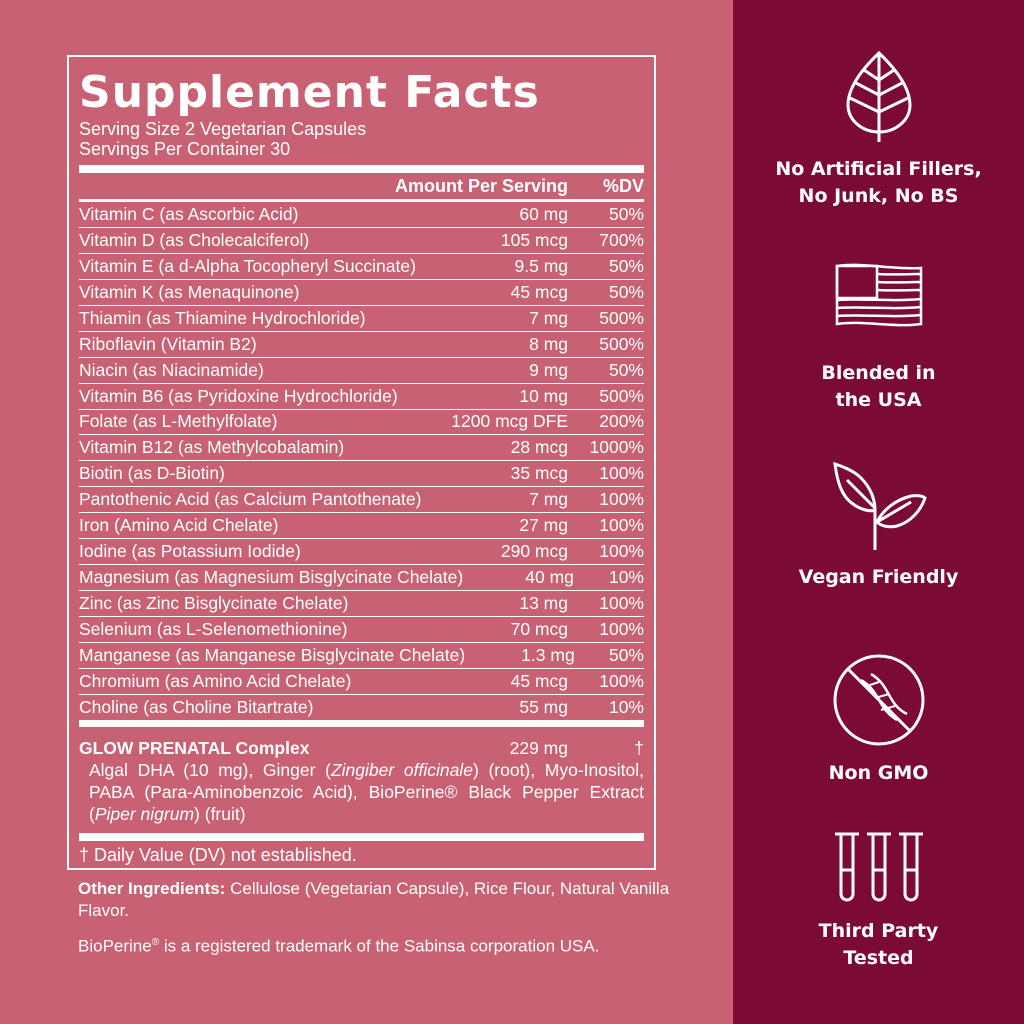 This screenshot has width=1024, height=1024. I want to click on nutrient-amount: 105 mcg, so click(534, 239).